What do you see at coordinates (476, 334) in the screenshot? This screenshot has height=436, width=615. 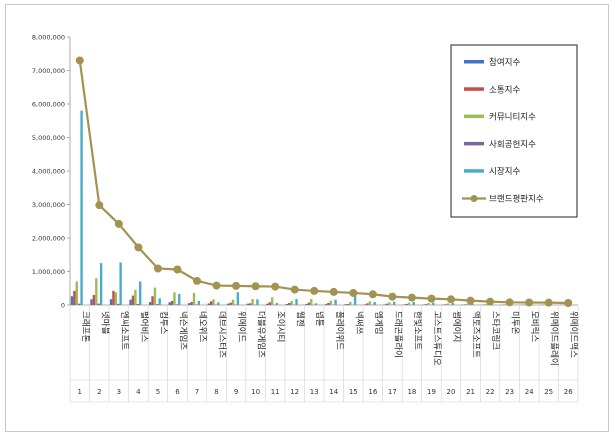 I see `category-label: 액토즈소프트` at bounding box center [476, 334].